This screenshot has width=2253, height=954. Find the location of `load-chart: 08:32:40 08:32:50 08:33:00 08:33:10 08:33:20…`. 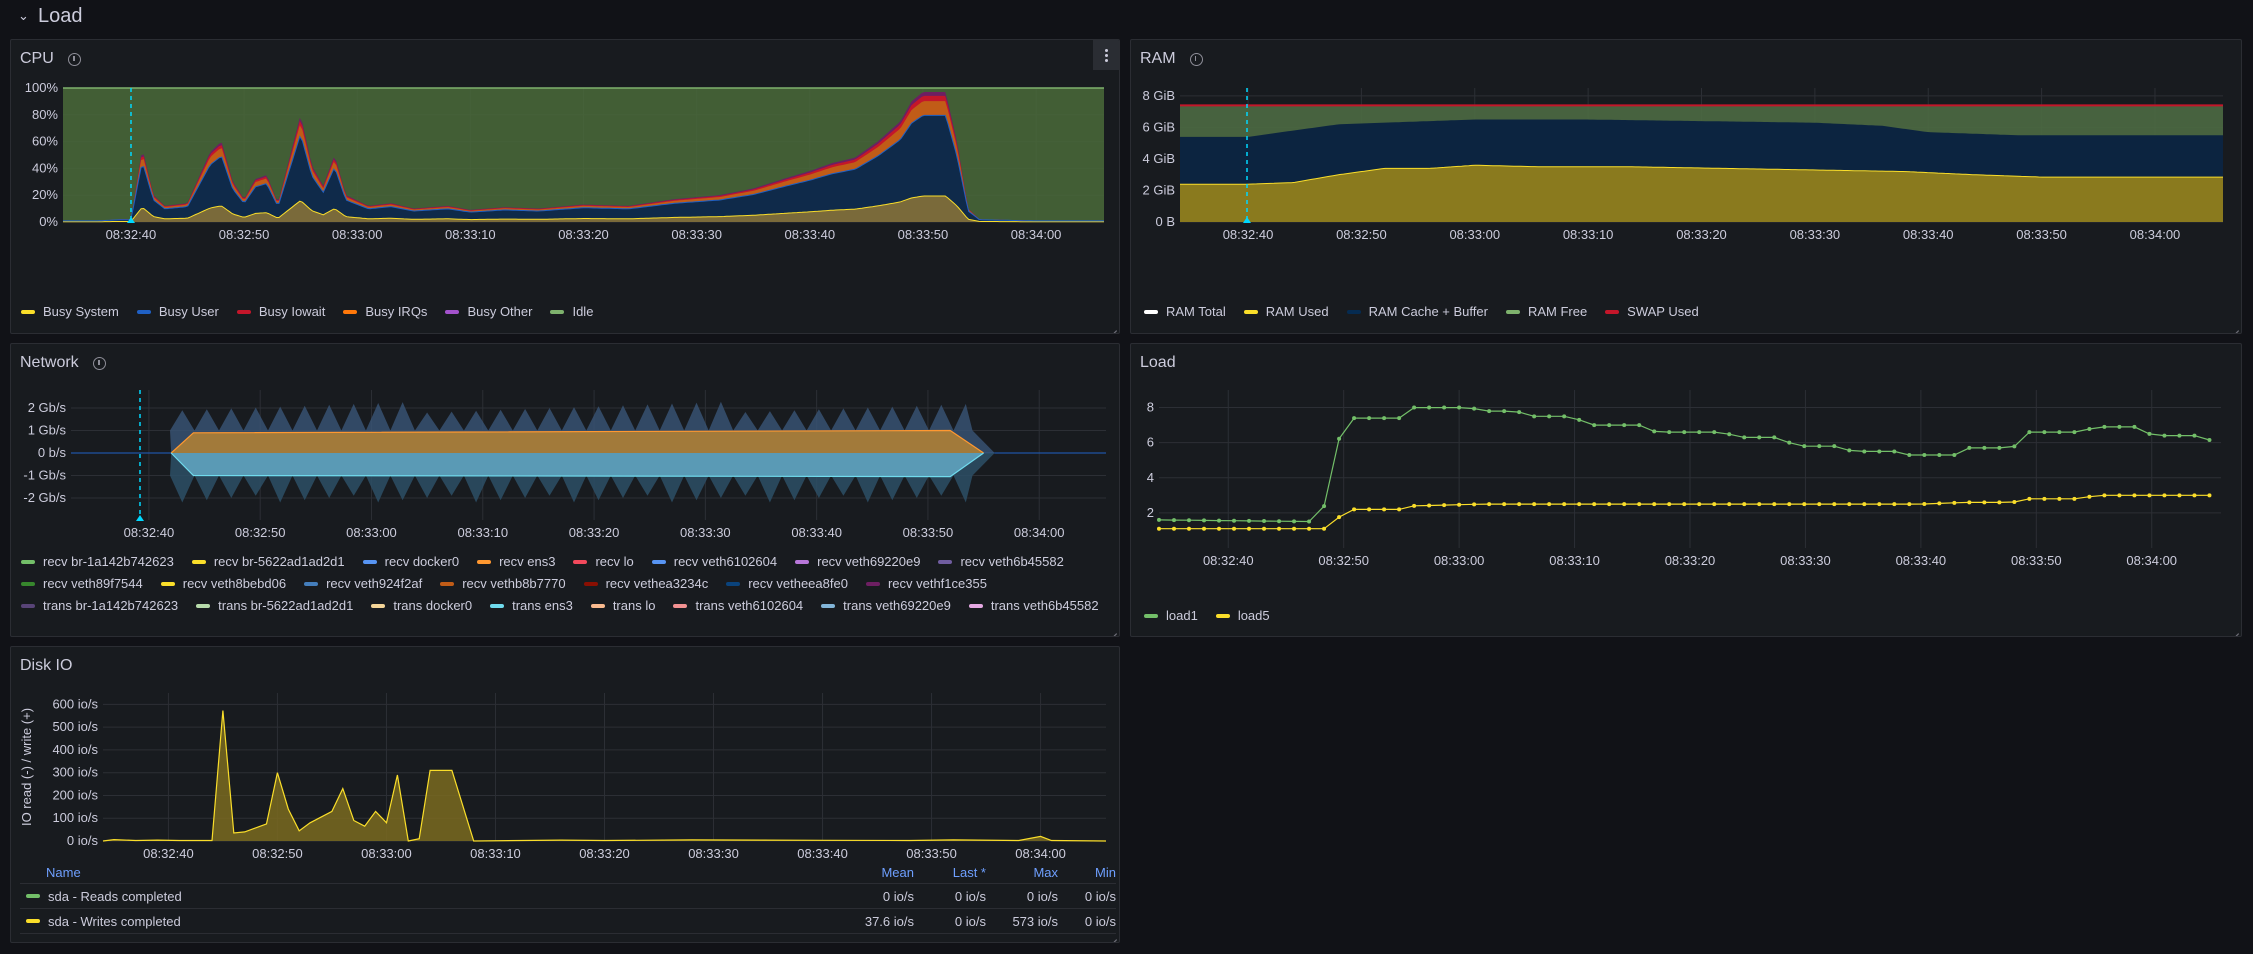

load-chart: 08:32:40 08:32:50 08:33:00 08:33:10 08:33:20… is located at coordinates (1686, 493).